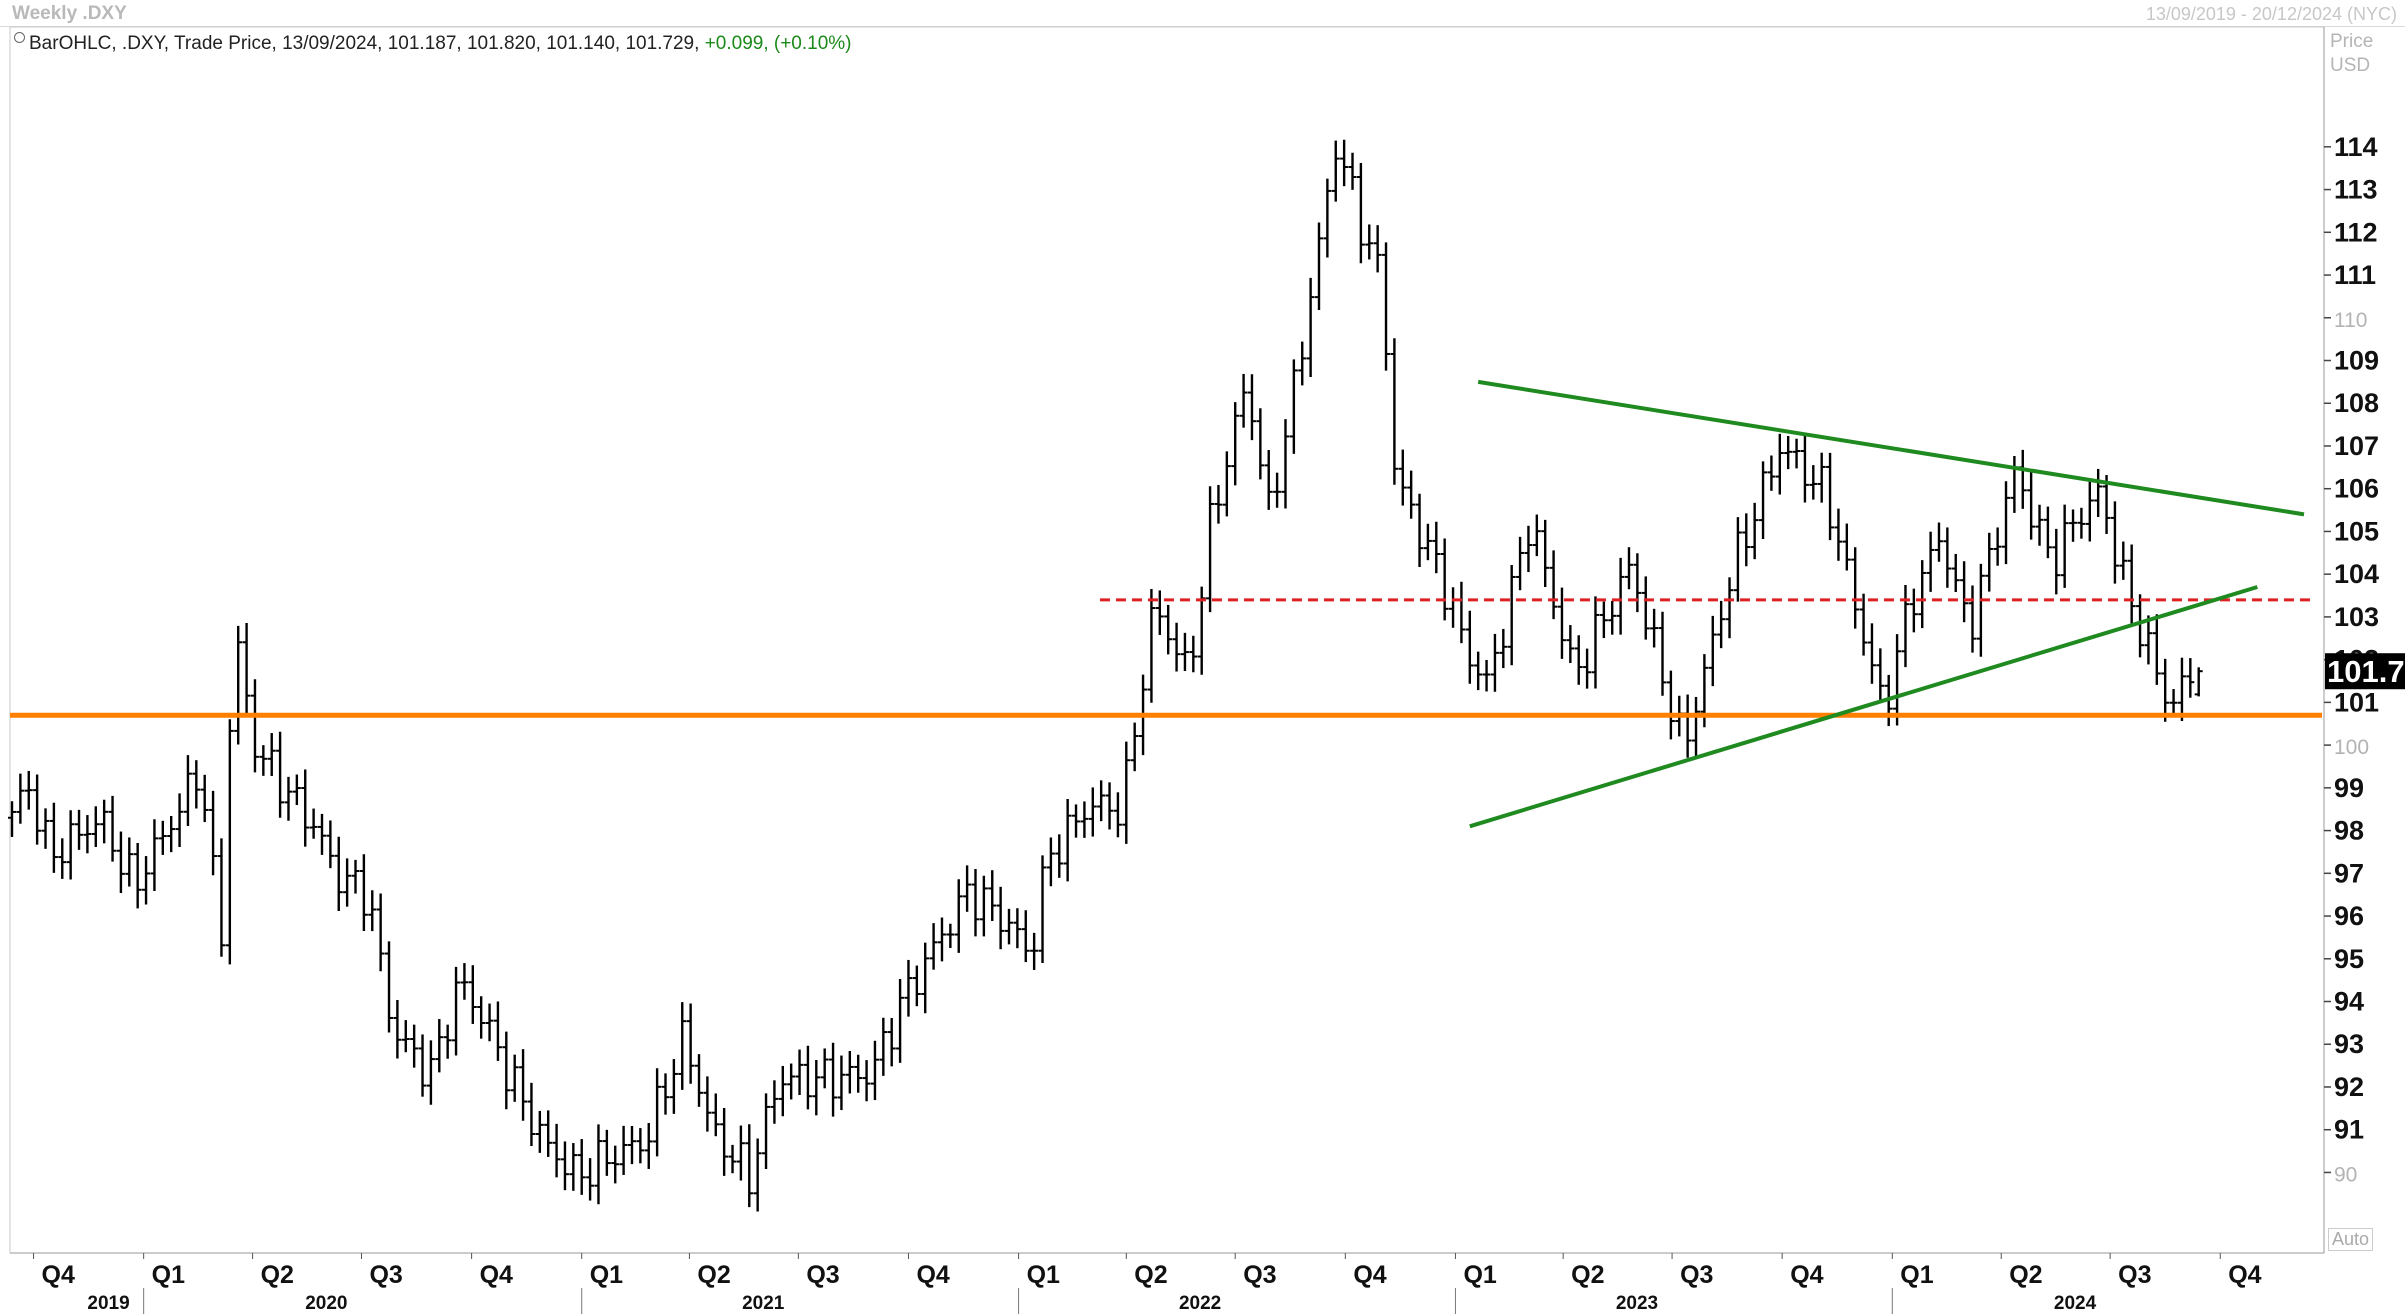 The height and width of the screenshot is (1314, 2405). Describe the element at coordinates (2244, 1275) in the screenshot. I see `quarter-label: Q4` at that location.